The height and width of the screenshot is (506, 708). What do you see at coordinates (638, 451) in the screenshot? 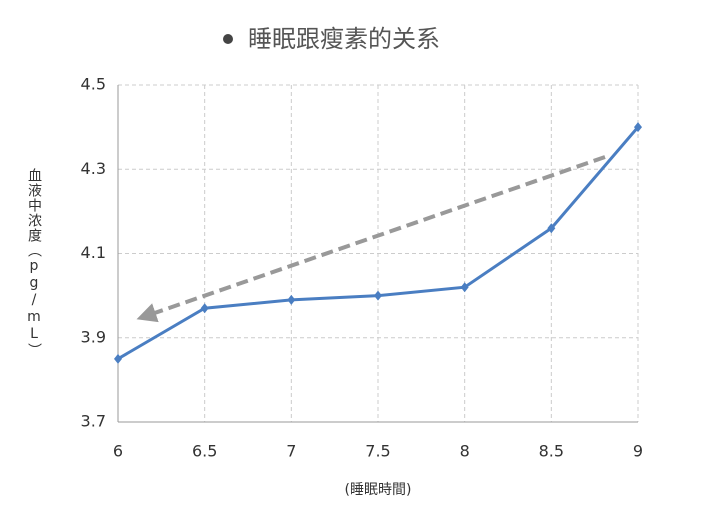
I see `x-tick-label: 9` at bounding box center [638, 451].